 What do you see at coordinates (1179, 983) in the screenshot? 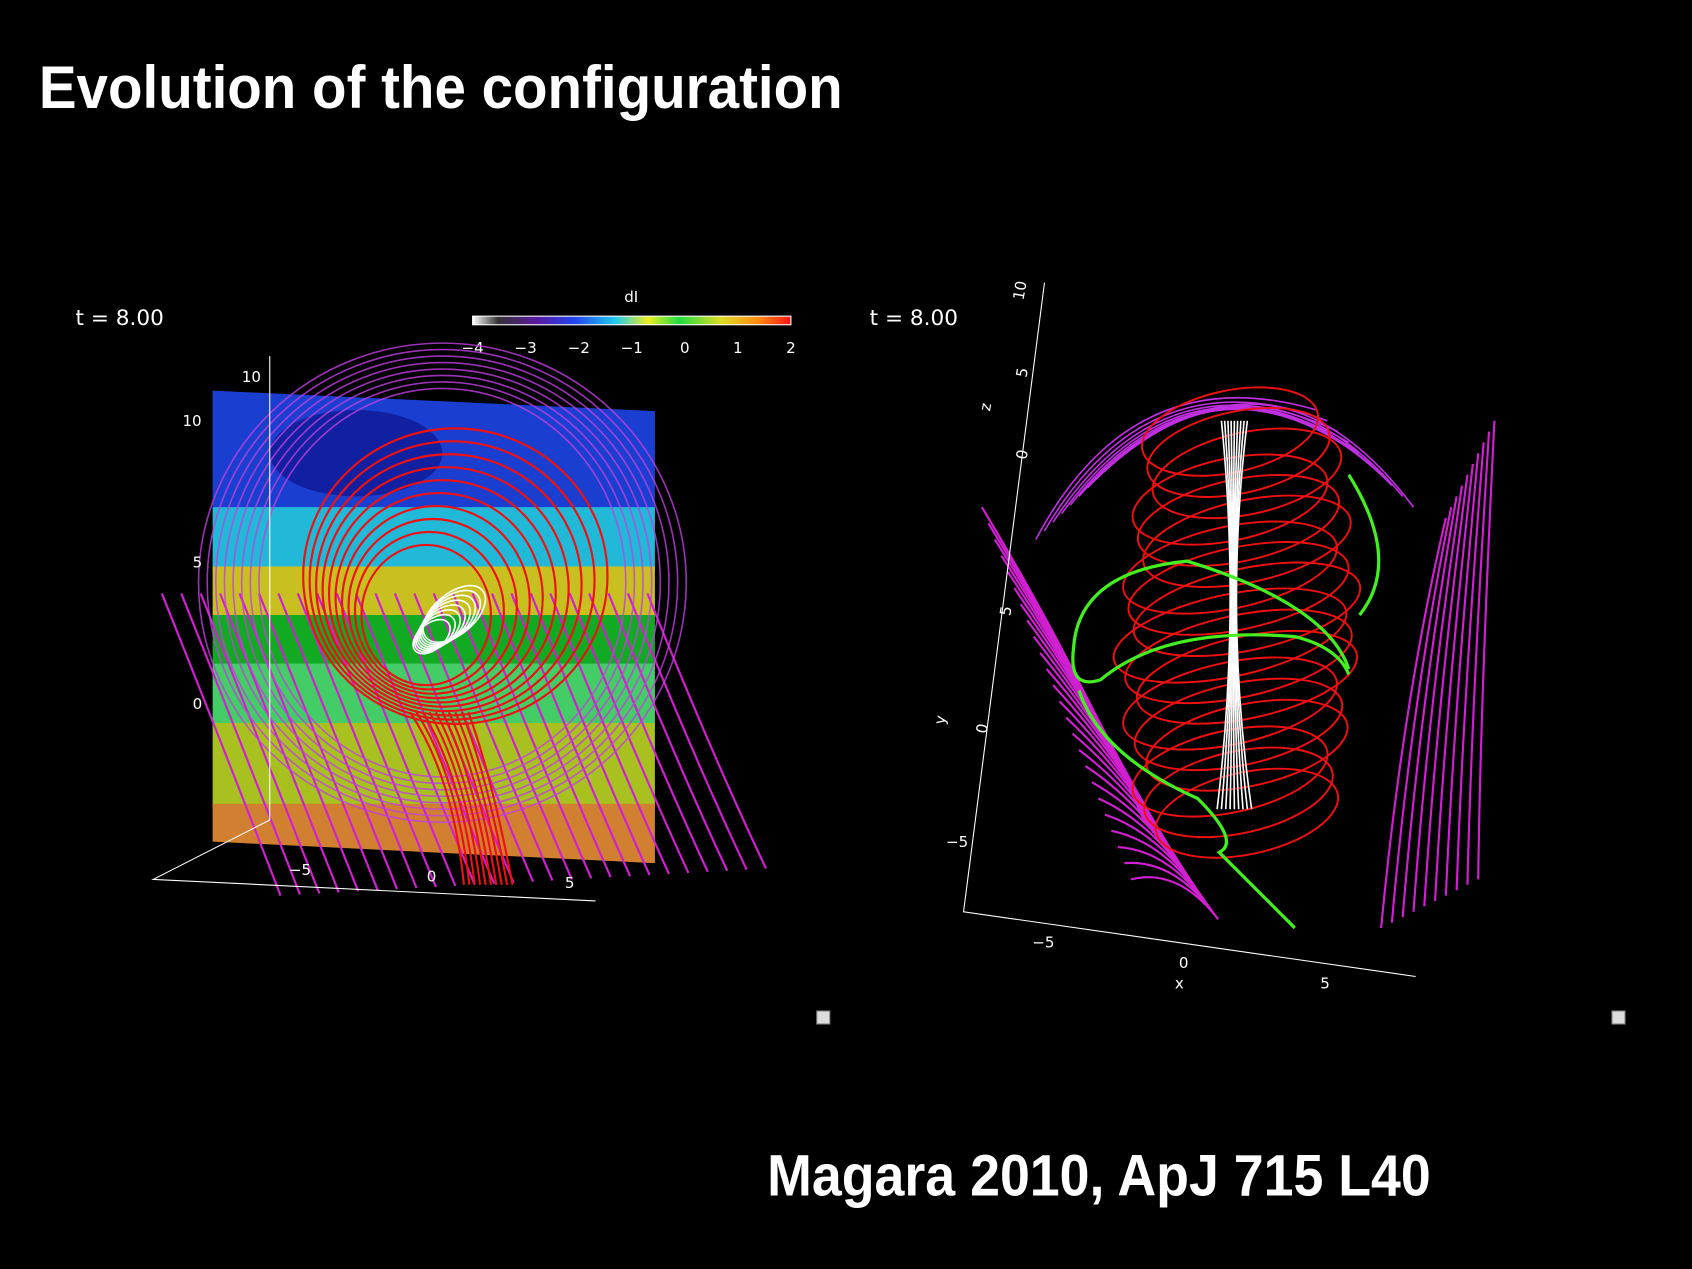
I see `axis-label: x` at bounding box center [1179, 983].